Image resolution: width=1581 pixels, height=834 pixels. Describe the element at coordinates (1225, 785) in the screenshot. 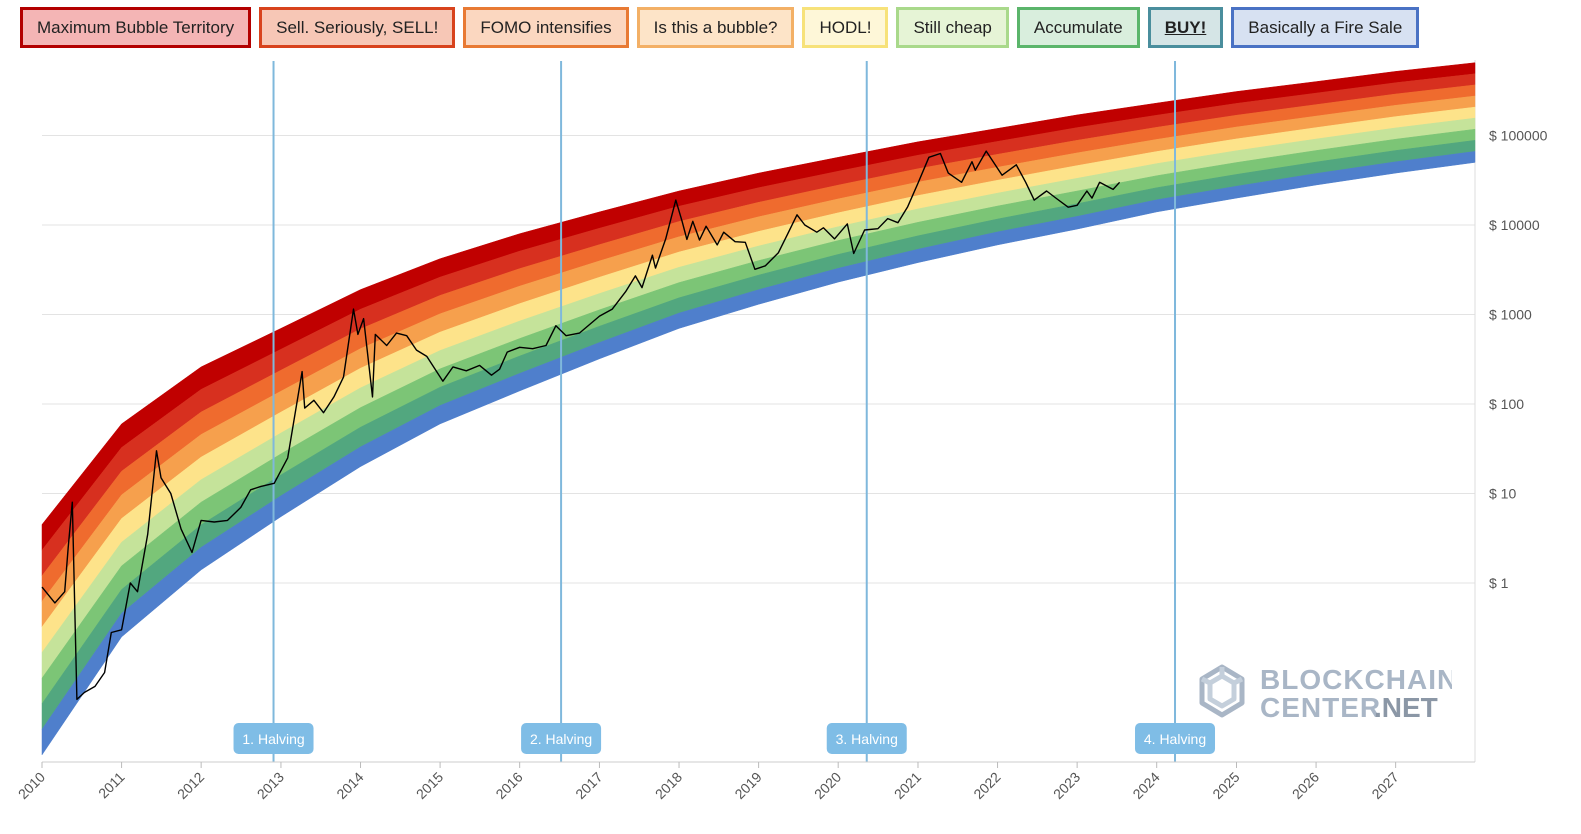

I see `x-tick-label-15: 2025` at that location.